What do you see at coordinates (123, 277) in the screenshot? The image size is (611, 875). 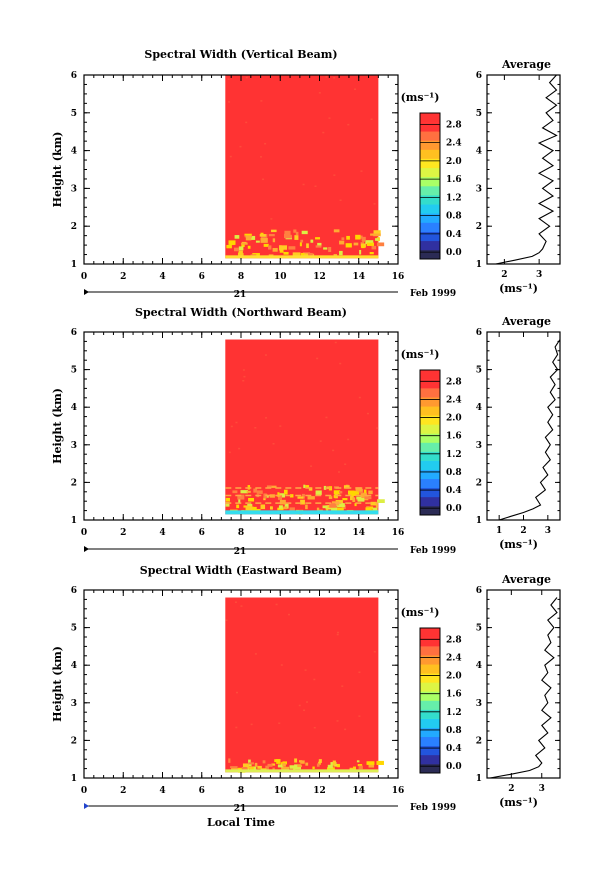 I see `x-tick-label: 2` at bounding box center [123, 277].